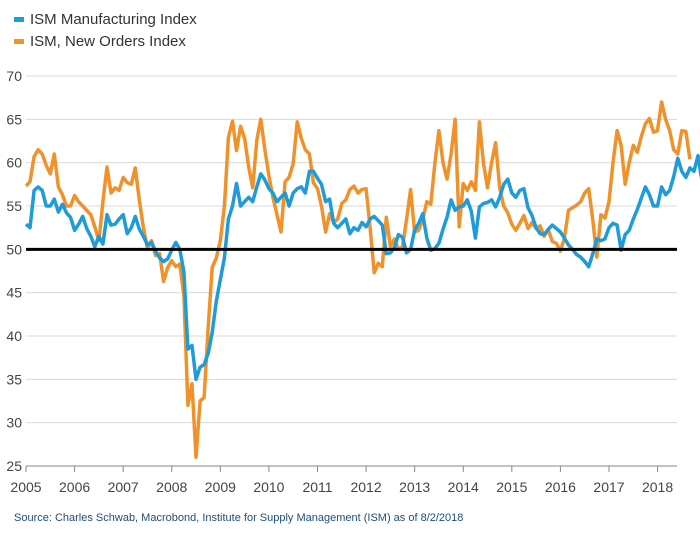 Image resolution: width=700 pixels, height=539 pixels. What do you see at coordinates (657, 487) in the screenshot?
I see `x-tick-label: 2018` at bounding box center [657, 487].